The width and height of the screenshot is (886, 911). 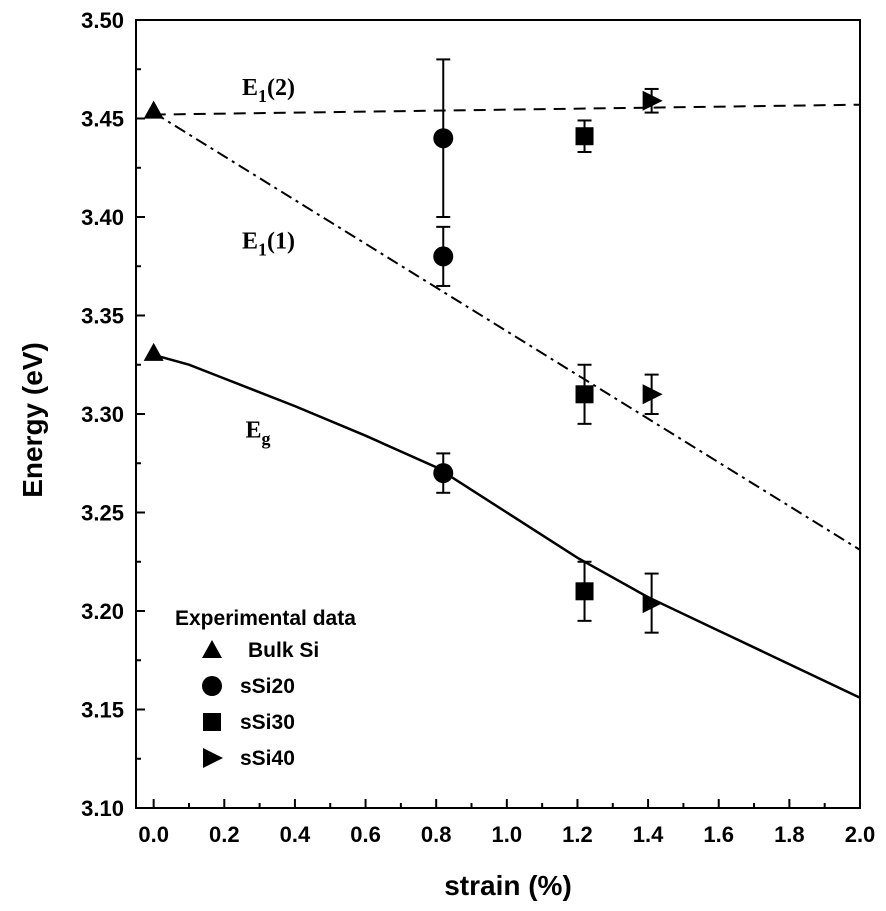 What do you see at coordinates (860, 834) in the screenshot?
I see `x-tick-label: 2.0` at bounding box center [860, 834].